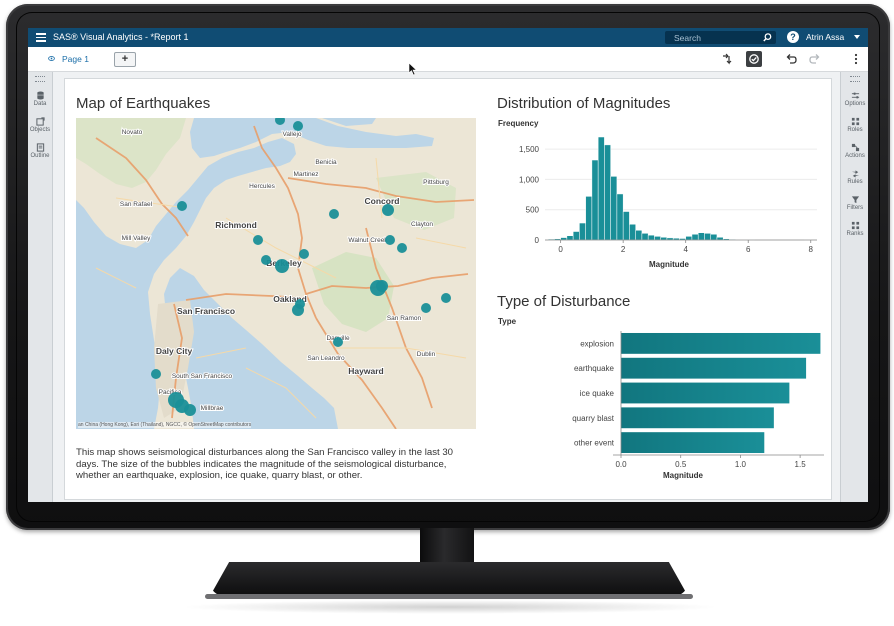 The height and width of the screenshot is (626, 894). I want to click on report-toolbar: Page 1 +, so click(448, 59).